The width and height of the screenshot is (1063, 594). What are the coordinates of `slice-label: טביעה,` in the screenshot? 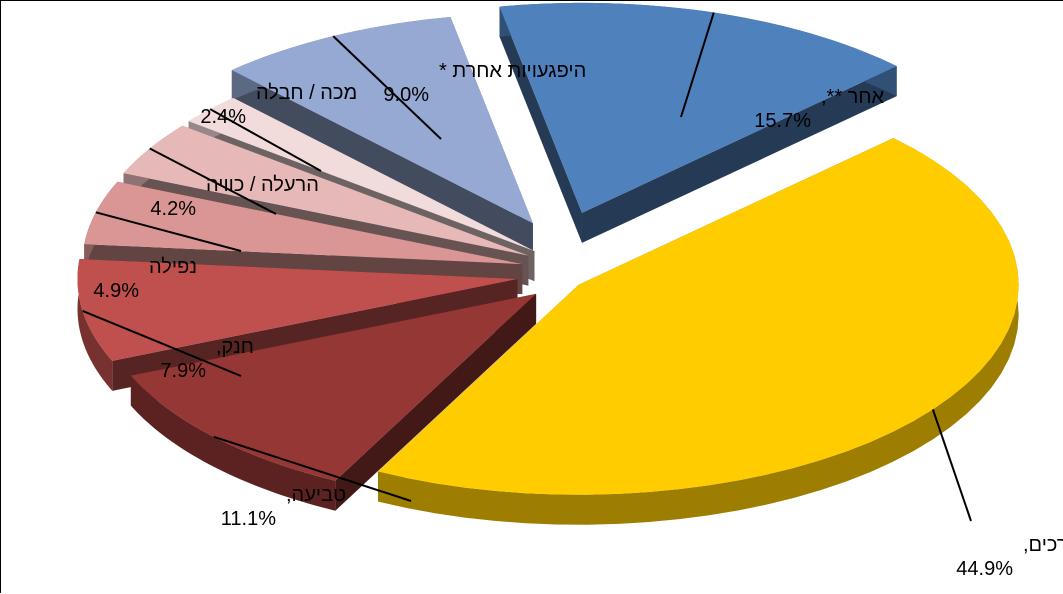 It's located at (316, 495).